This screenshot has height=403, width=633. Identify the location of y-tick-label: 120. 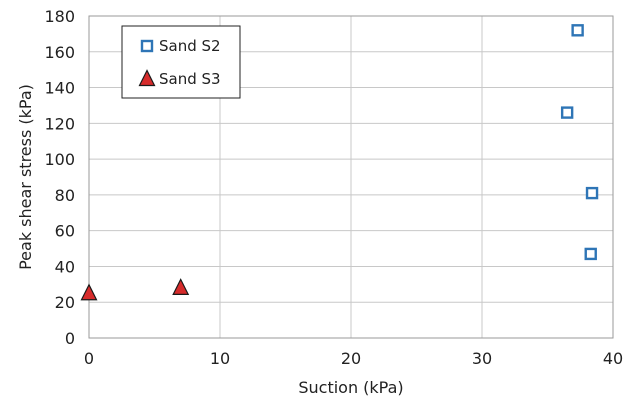
(59, 123).